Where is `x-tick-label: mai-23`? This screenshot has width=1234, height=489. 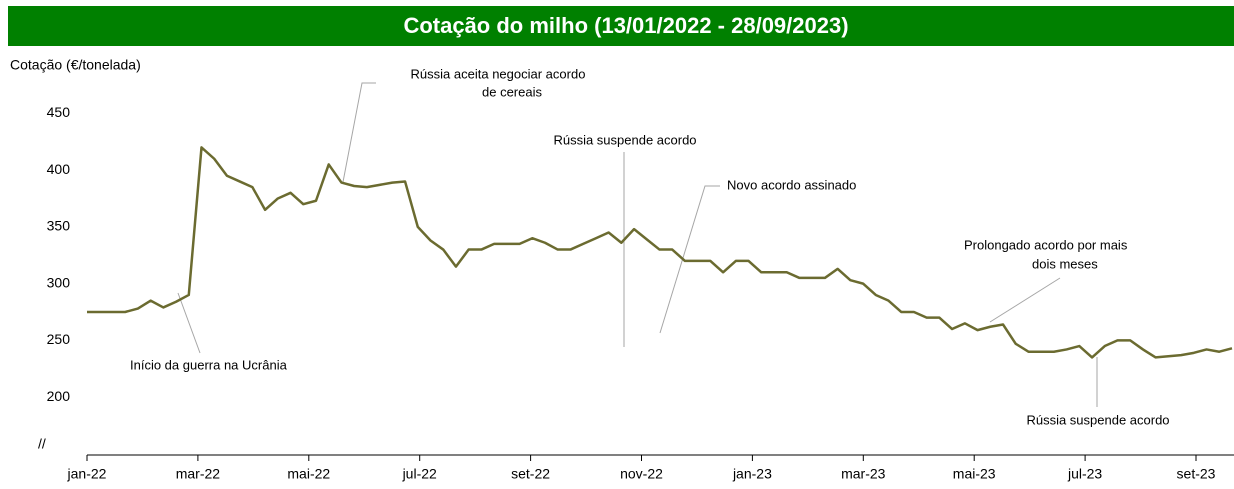
x-tick-label: mai-23 is located at coordinates (974, 474).